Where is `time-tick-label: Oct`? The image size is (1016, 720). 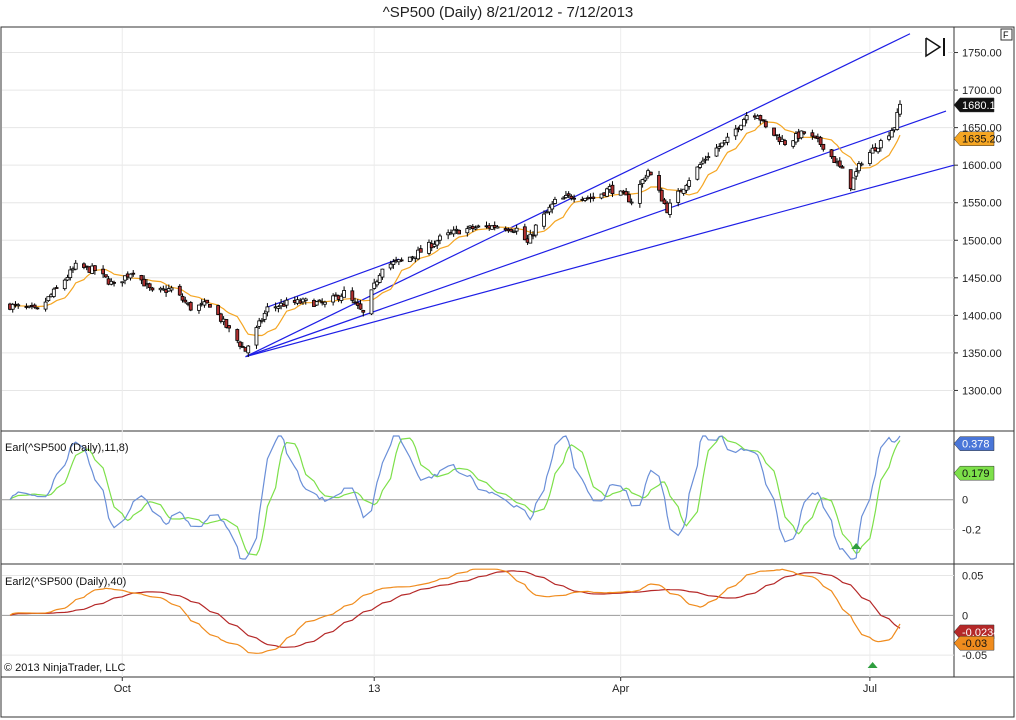 time-tick-label: Oct is located at coordinates (122, 689).